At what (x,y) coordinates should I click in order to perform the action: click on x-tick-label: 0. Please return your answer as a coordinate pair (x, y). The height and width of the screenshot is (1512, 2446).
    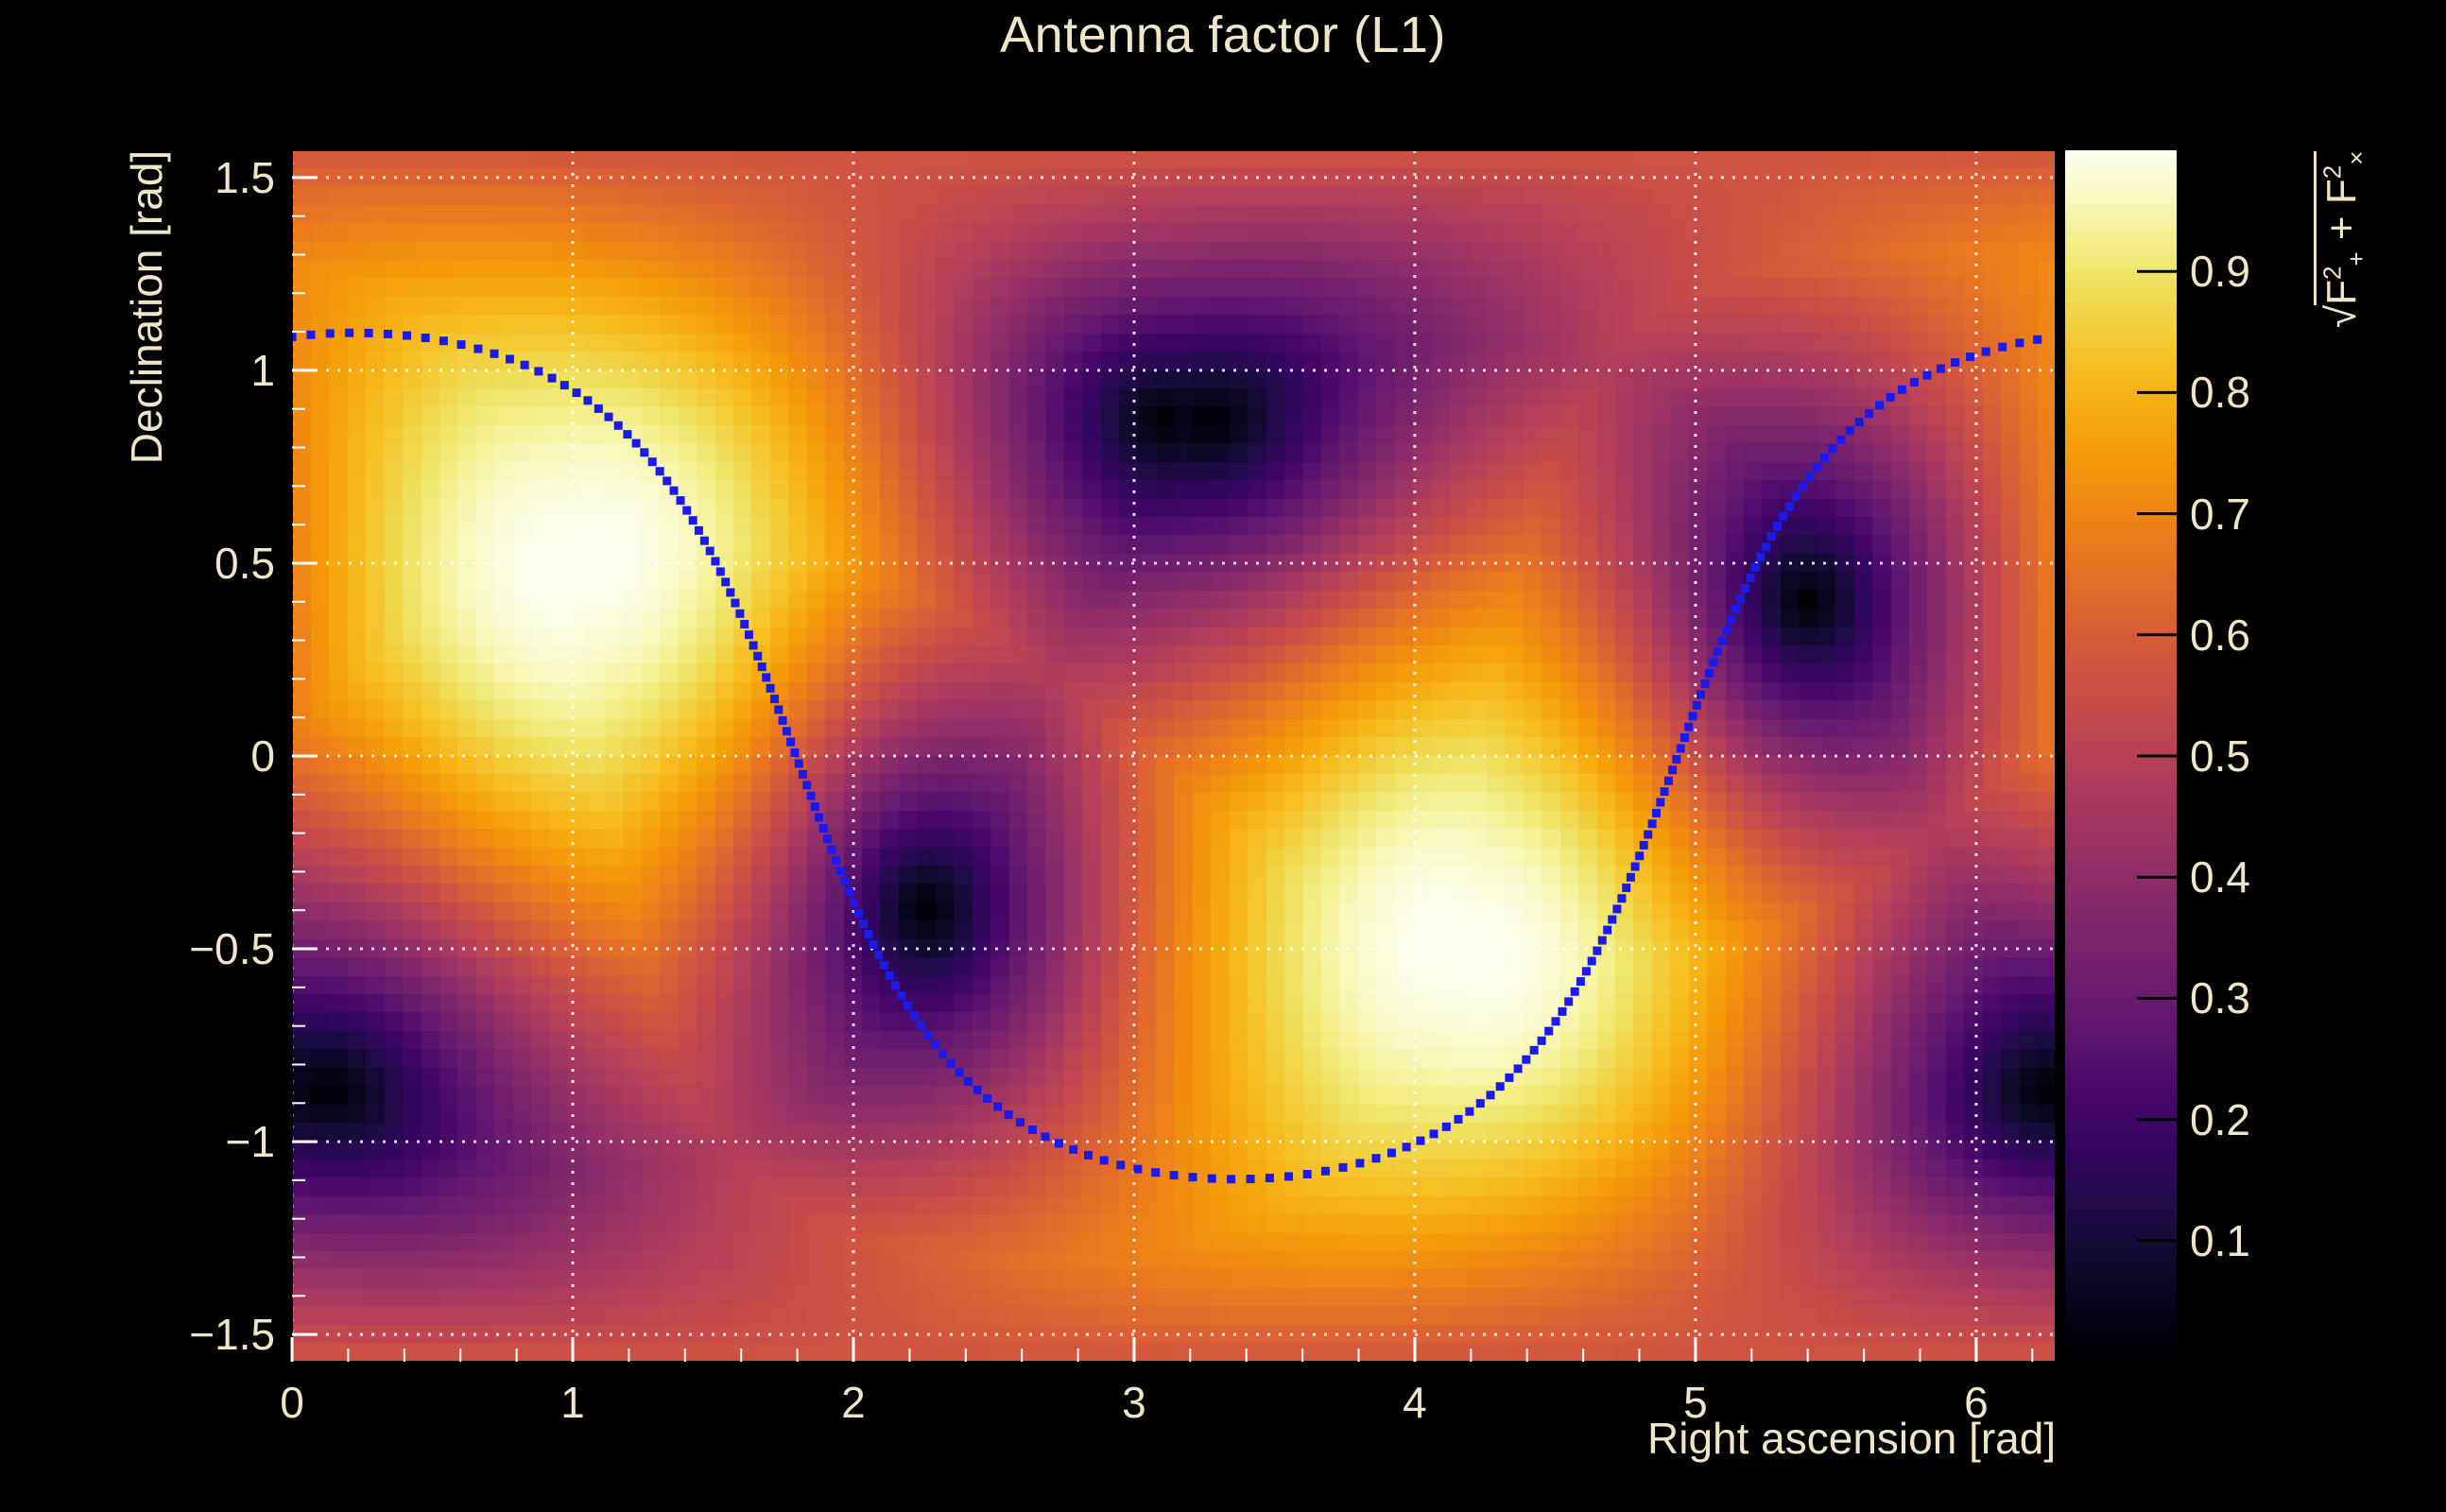
    Looking at the image, I should click on (292, 1402).